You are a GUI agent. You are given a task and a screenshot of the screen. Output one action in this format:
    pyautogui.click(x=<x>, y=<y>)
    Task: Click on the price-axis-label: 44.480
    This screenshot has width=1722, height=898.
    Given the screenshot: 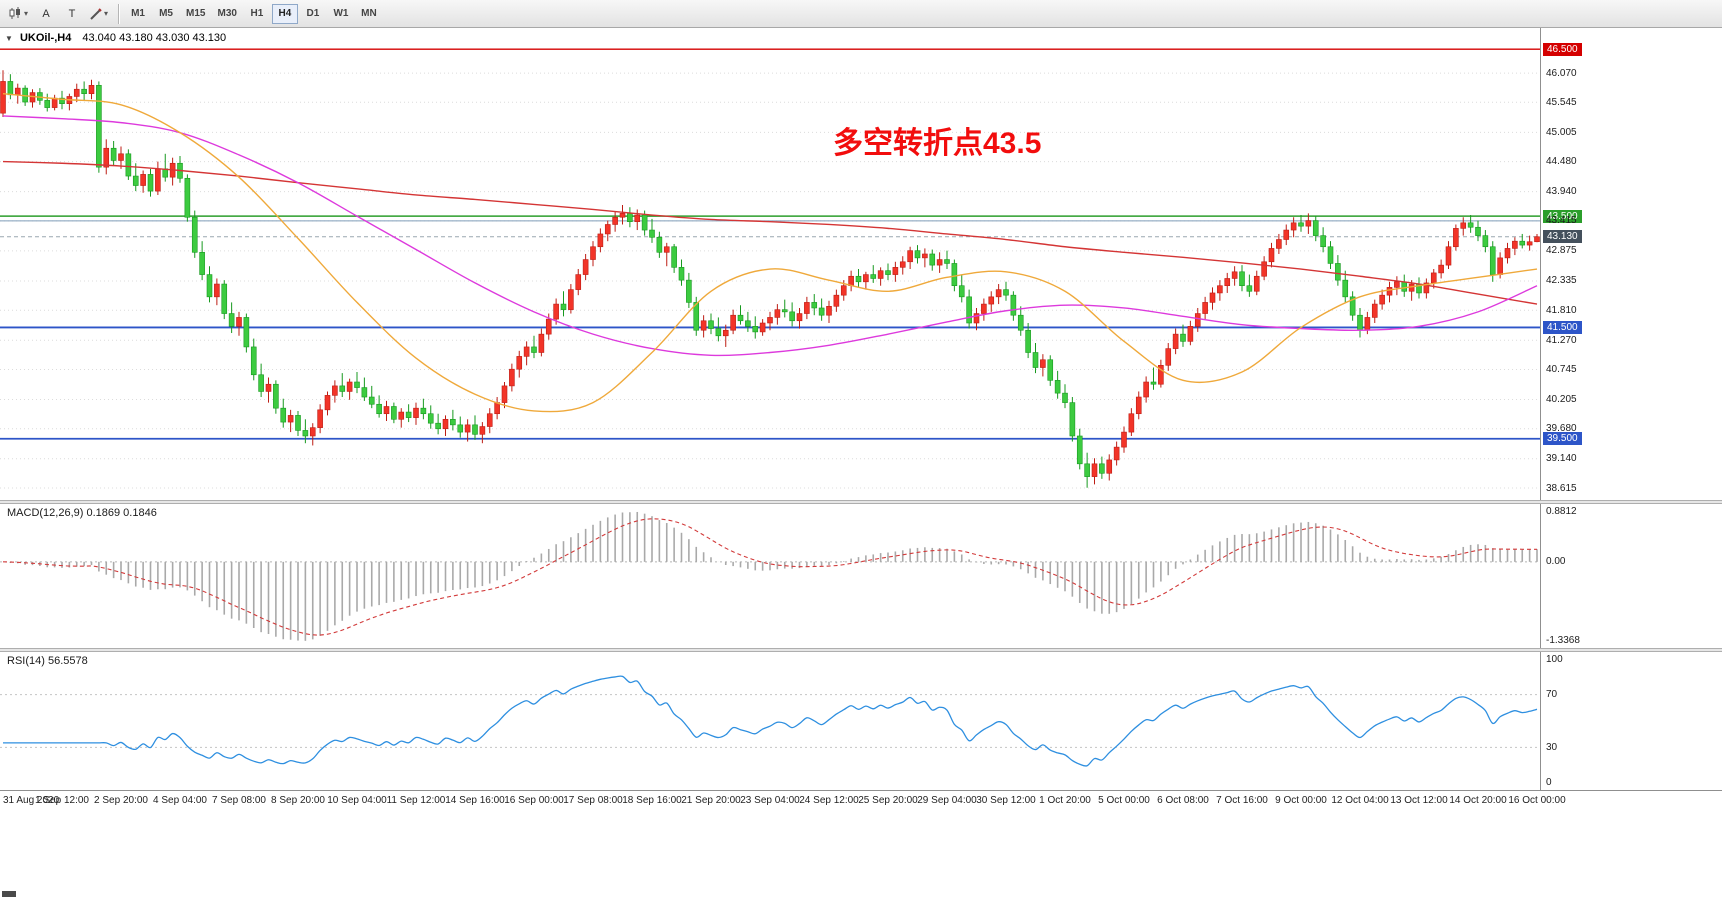 What is the action you would take?
    pyautogui.click(x=1561, y=162)
    